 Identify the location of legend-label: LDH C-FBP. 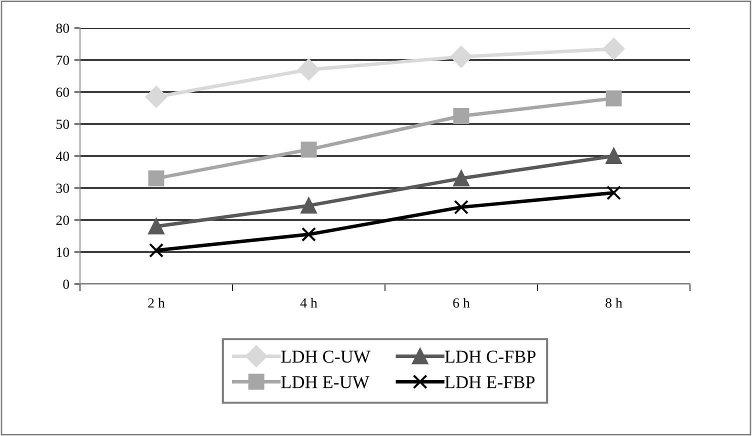
(490, 356).